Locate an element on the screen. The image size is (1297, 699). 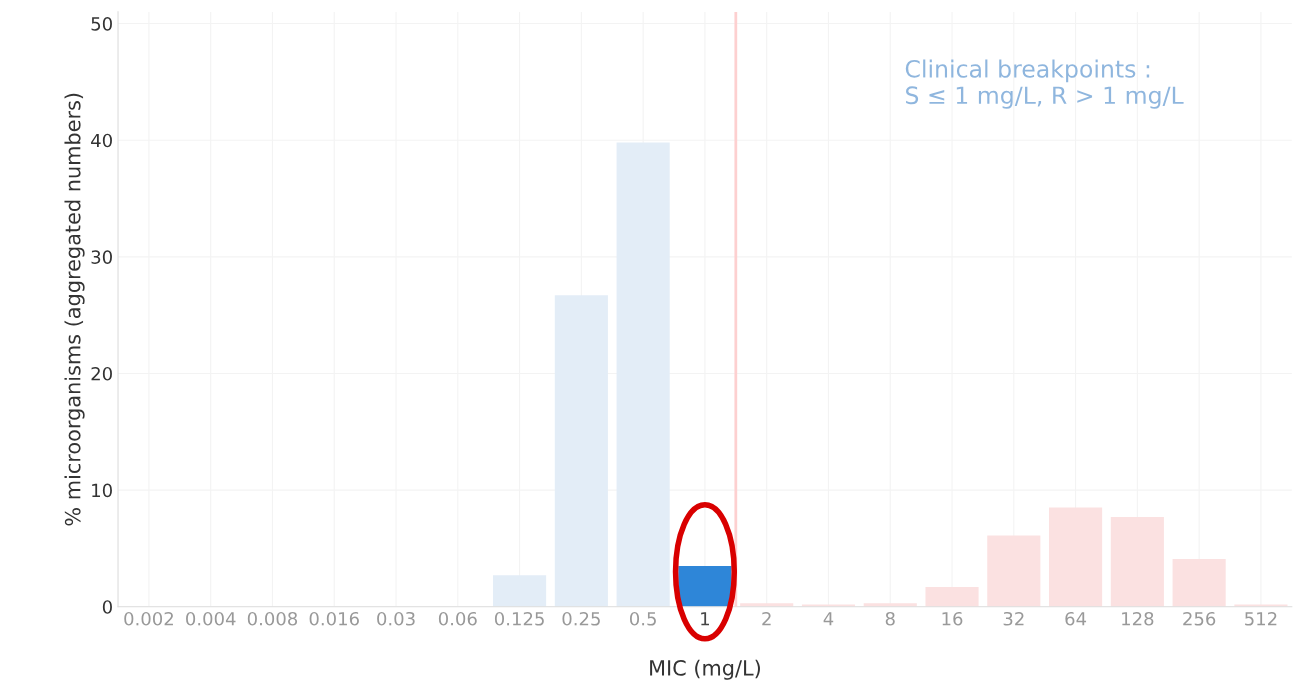
x-tick-label: 0.016 is located at coordinates (334, 618).